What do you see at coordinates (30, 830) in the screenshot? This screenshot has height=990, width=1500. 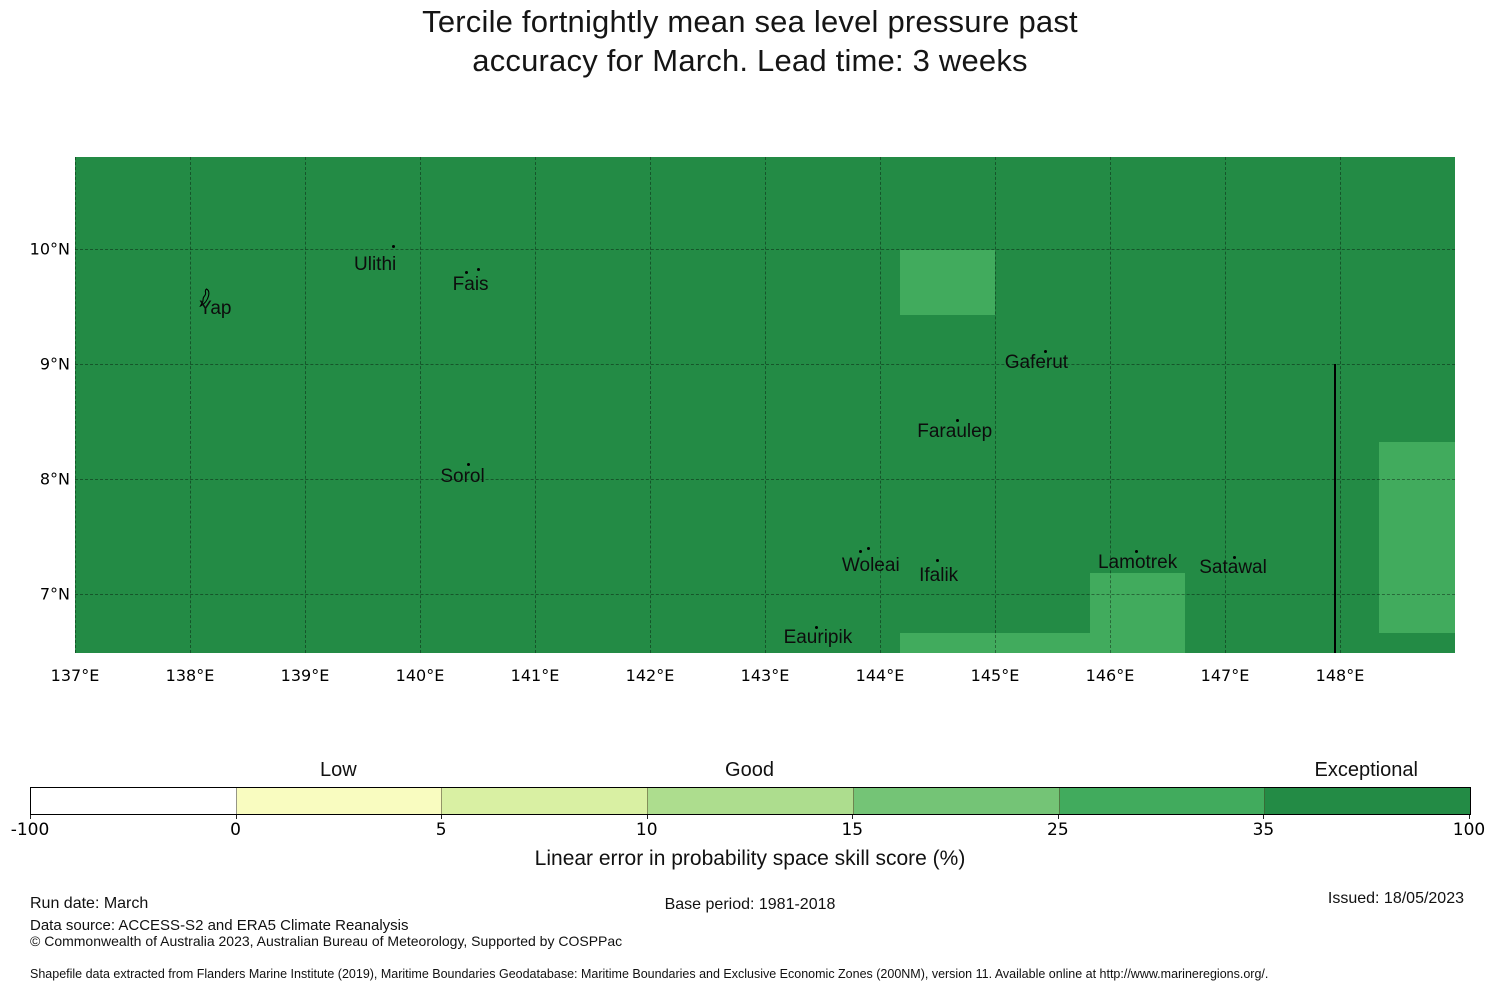 I see `colorbar-tick-label: -100` at bounding box center [30, 830].